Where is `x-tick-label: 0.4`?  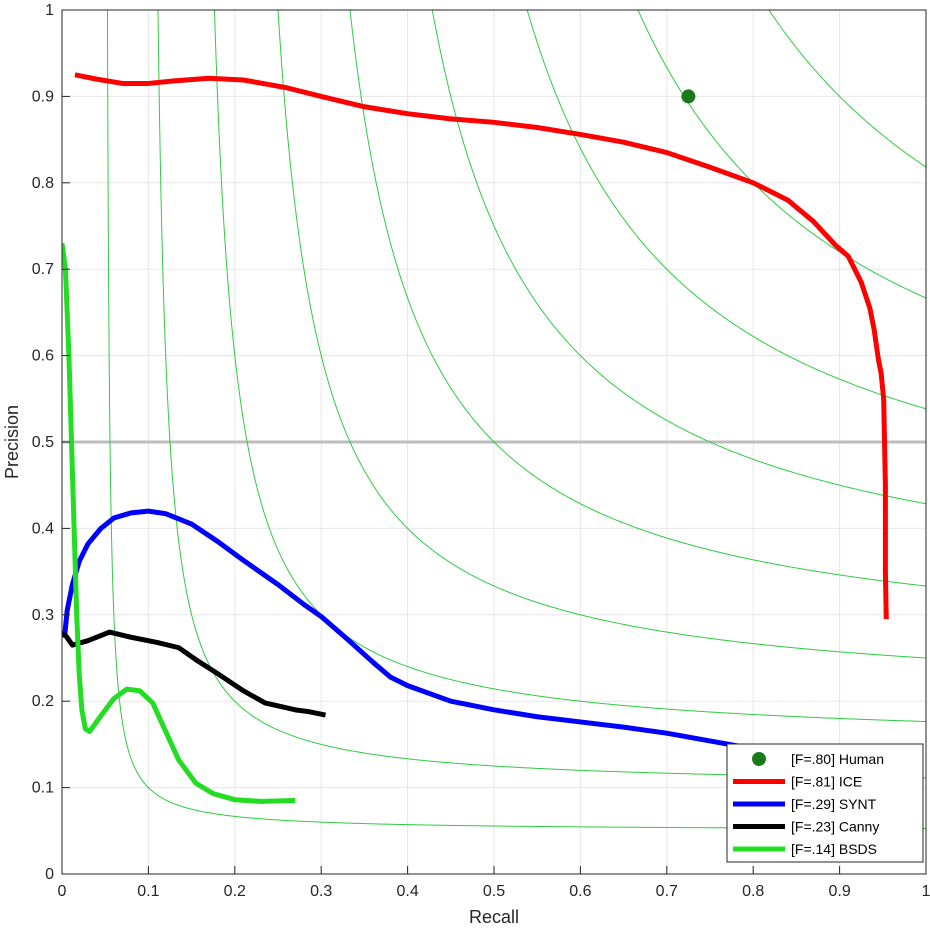
x-tick-label: 0.4 is located at coordinates (407, 891).